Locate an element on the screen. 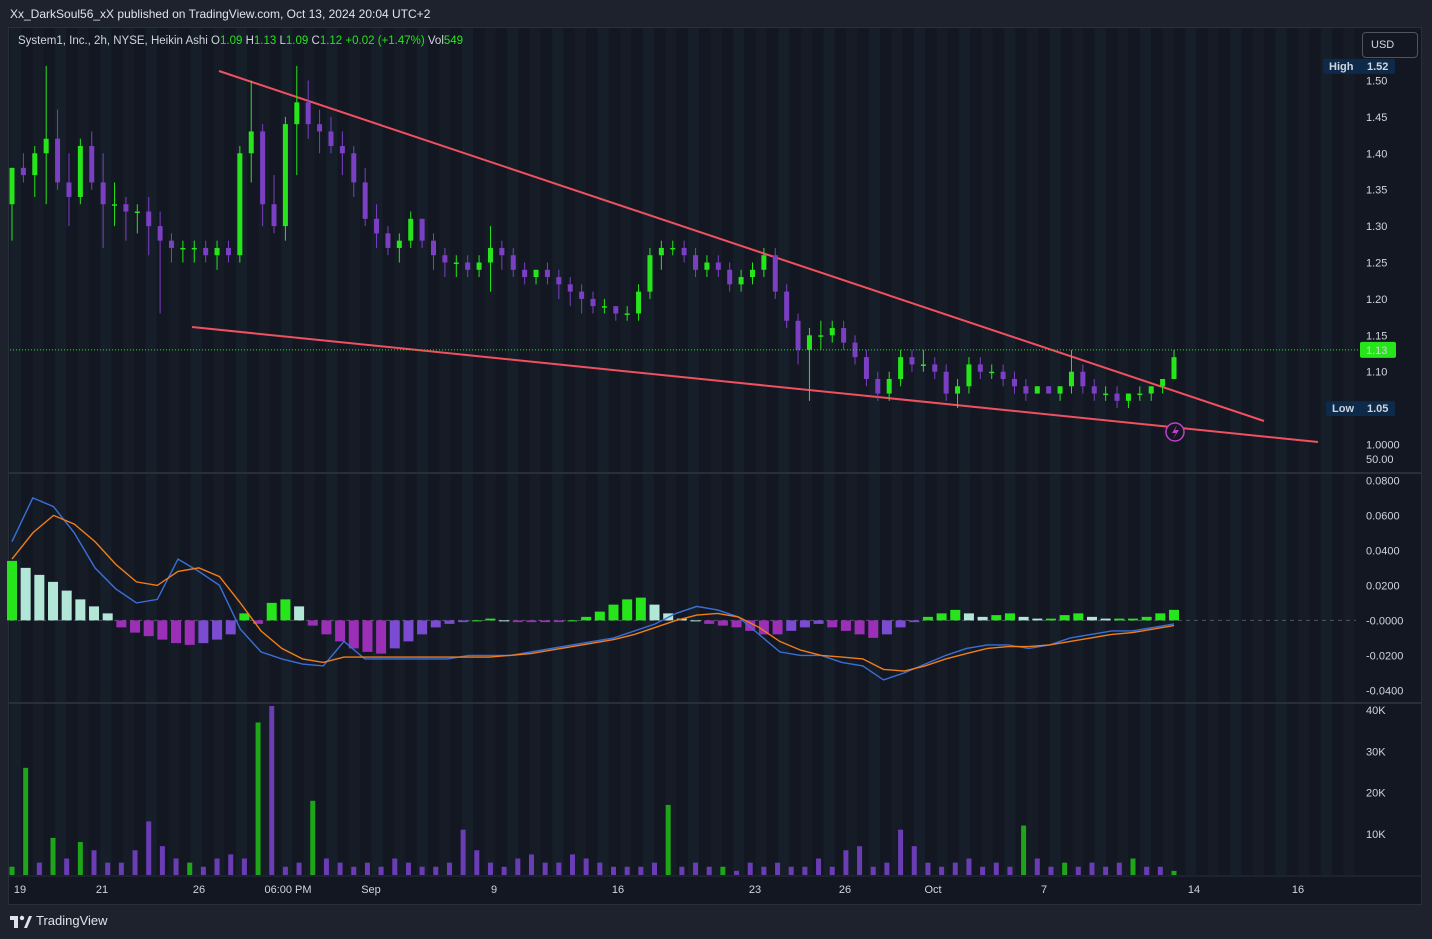 The height and width of the screenshot is (939, 1432). currency-button: USD is located at coordinates (1390, 45).